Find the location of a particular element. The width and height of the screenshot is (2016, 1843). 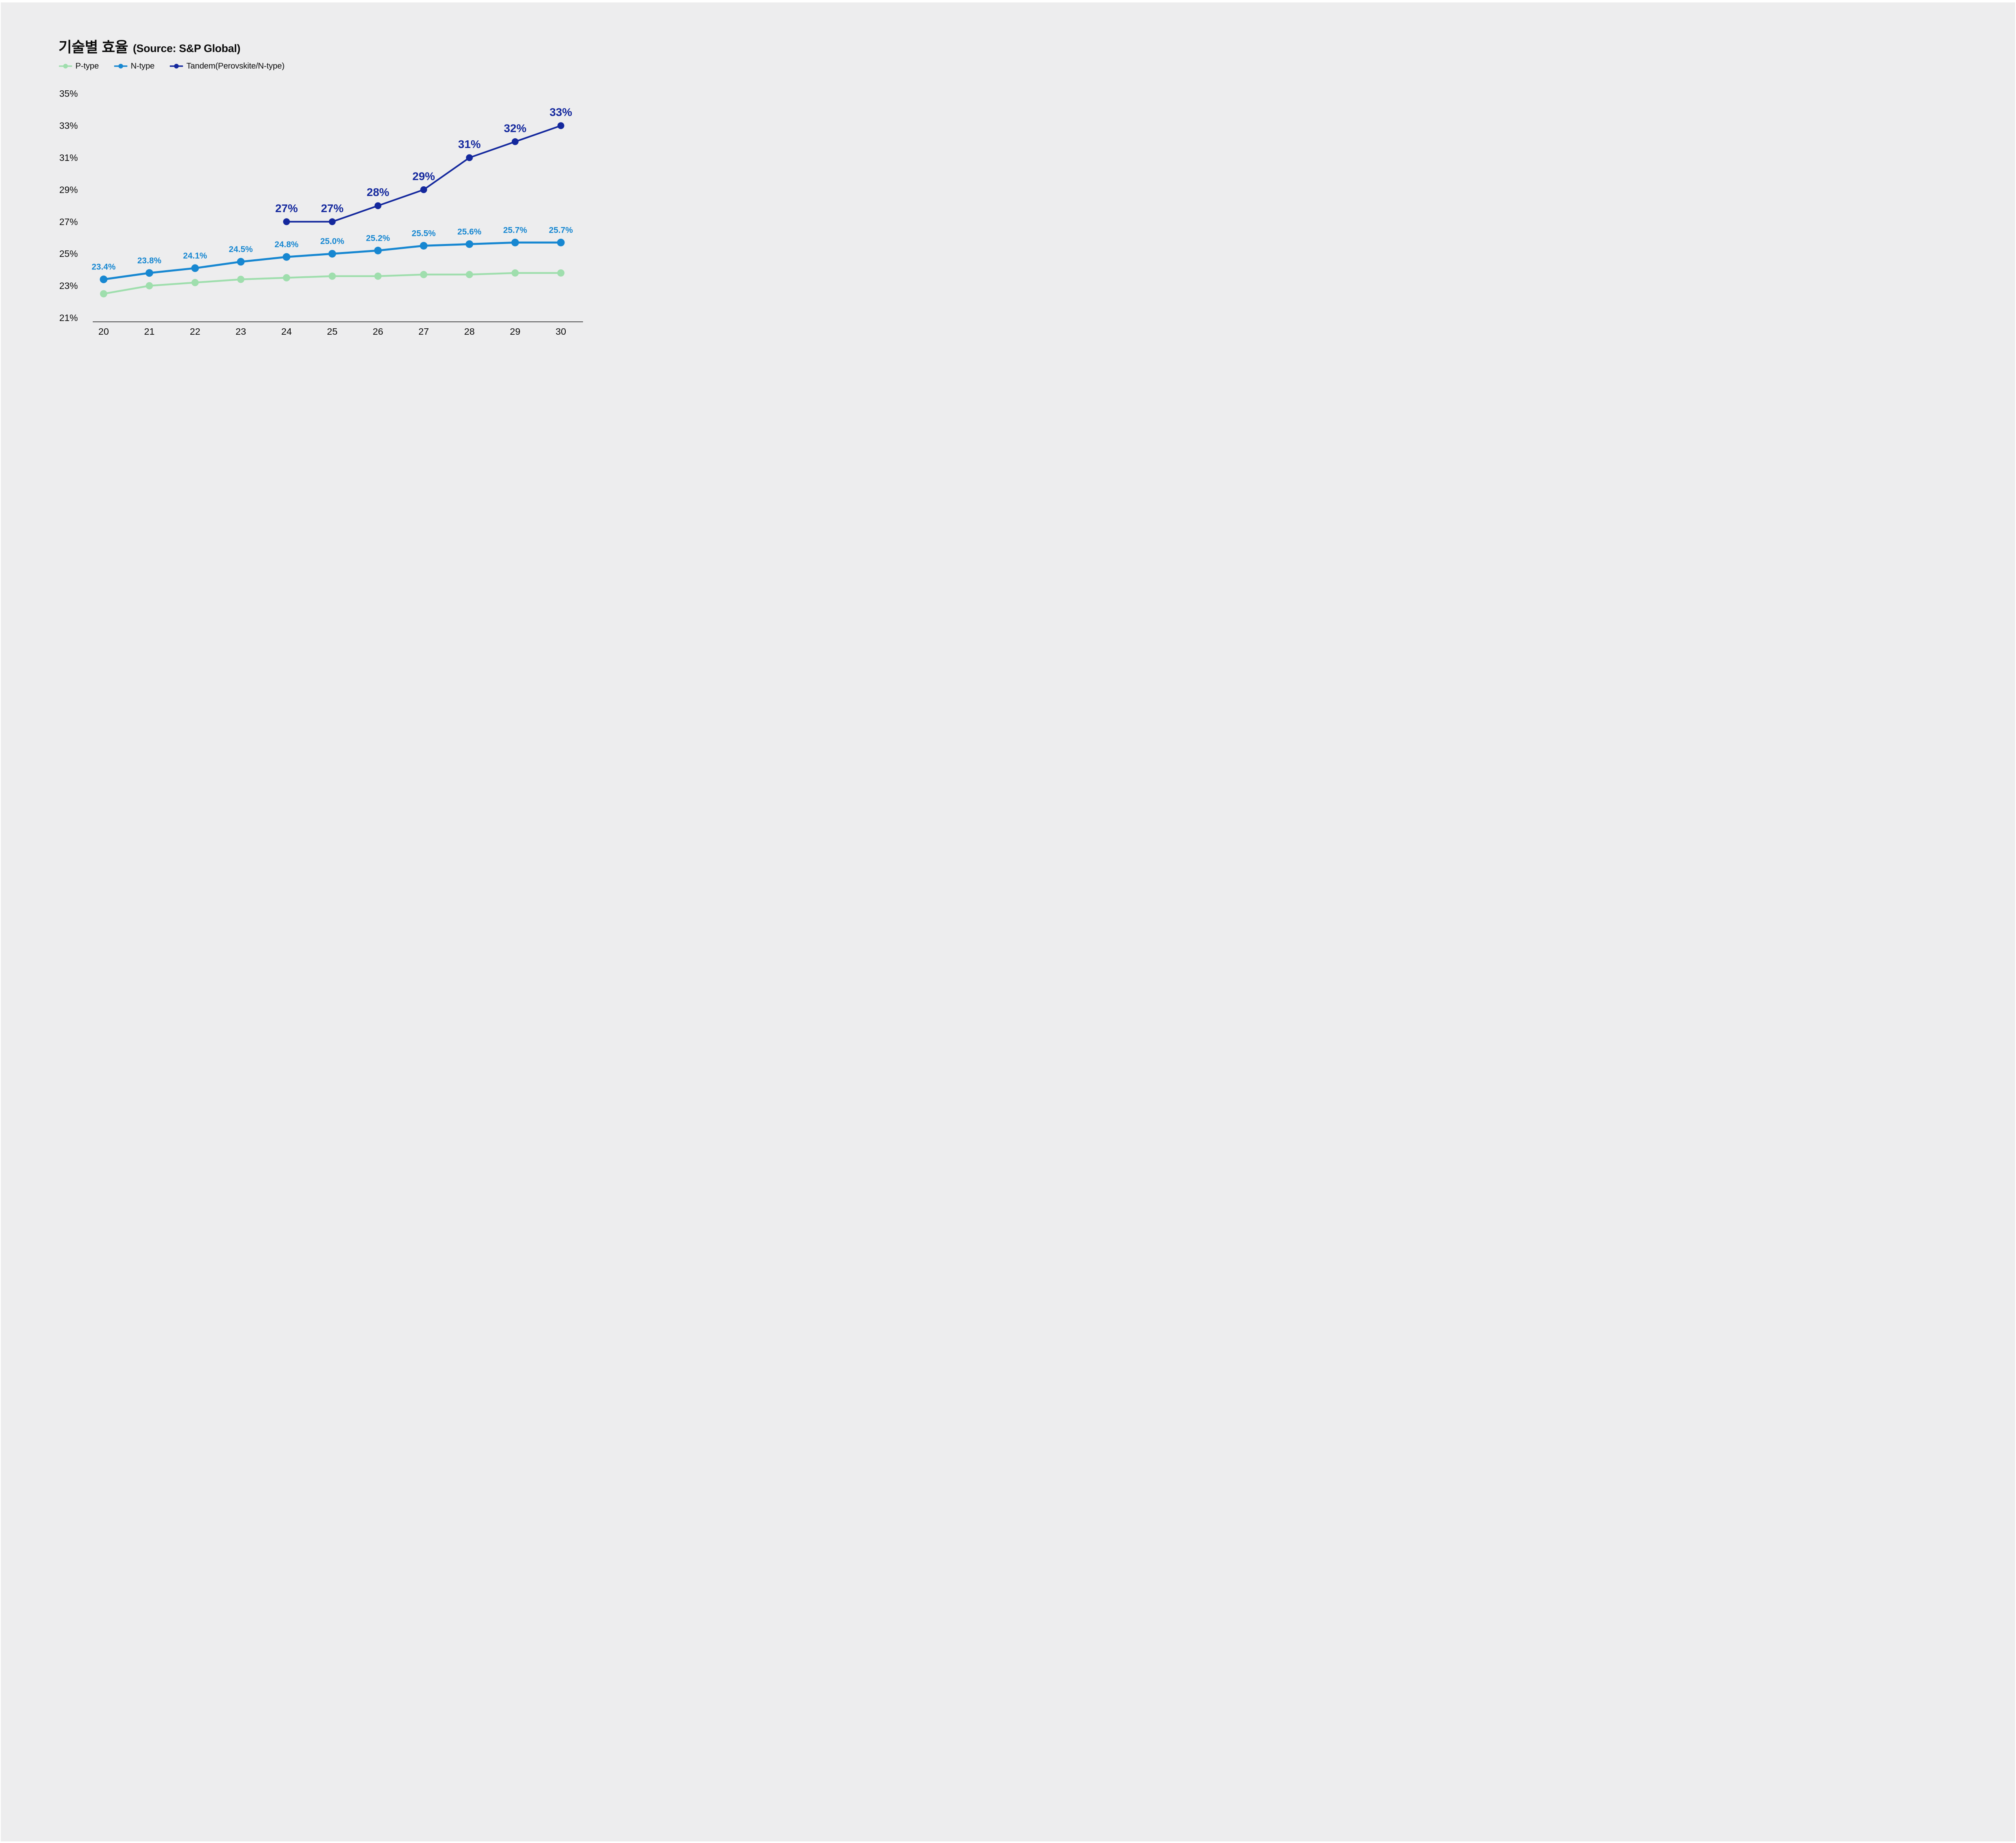

legend-item-label: Tandem(Perovskite/N-type) is located at coordinates (235, 66).